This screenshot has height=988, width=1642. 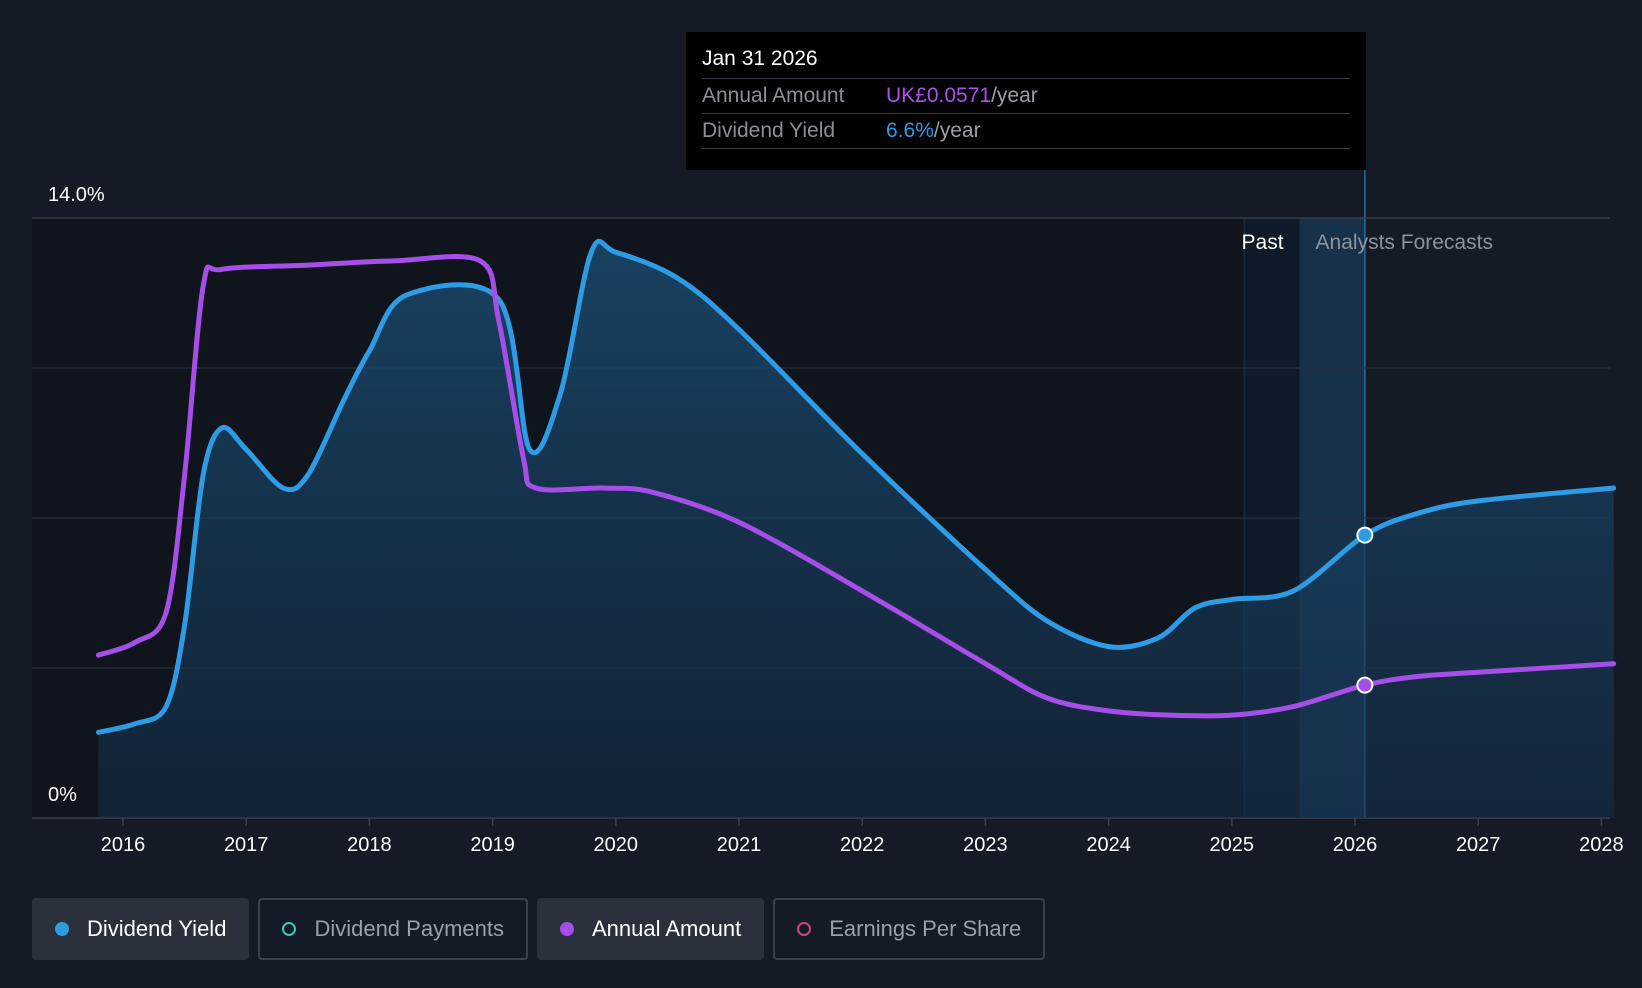 I want to click on dividend-yield-dot-icon, so click(x=62, y=929).